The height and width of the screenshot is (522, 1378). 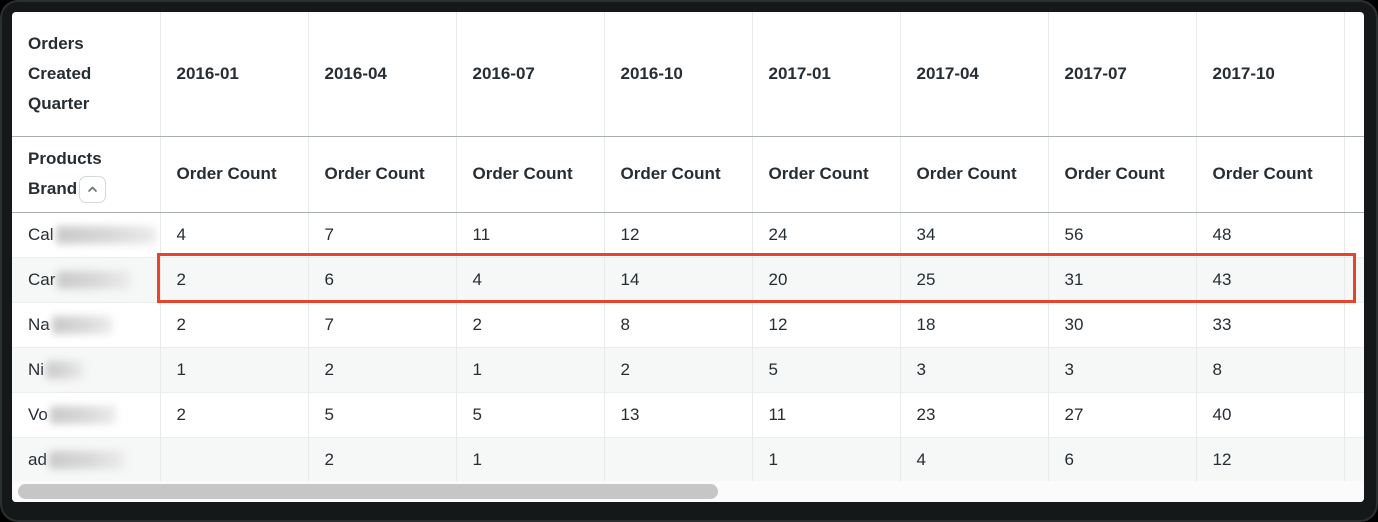 What do you see at coordinates (1121, 174) in the screenshot?
I see `measure-header-6: Order Count` at bounding box center [1121, 174].